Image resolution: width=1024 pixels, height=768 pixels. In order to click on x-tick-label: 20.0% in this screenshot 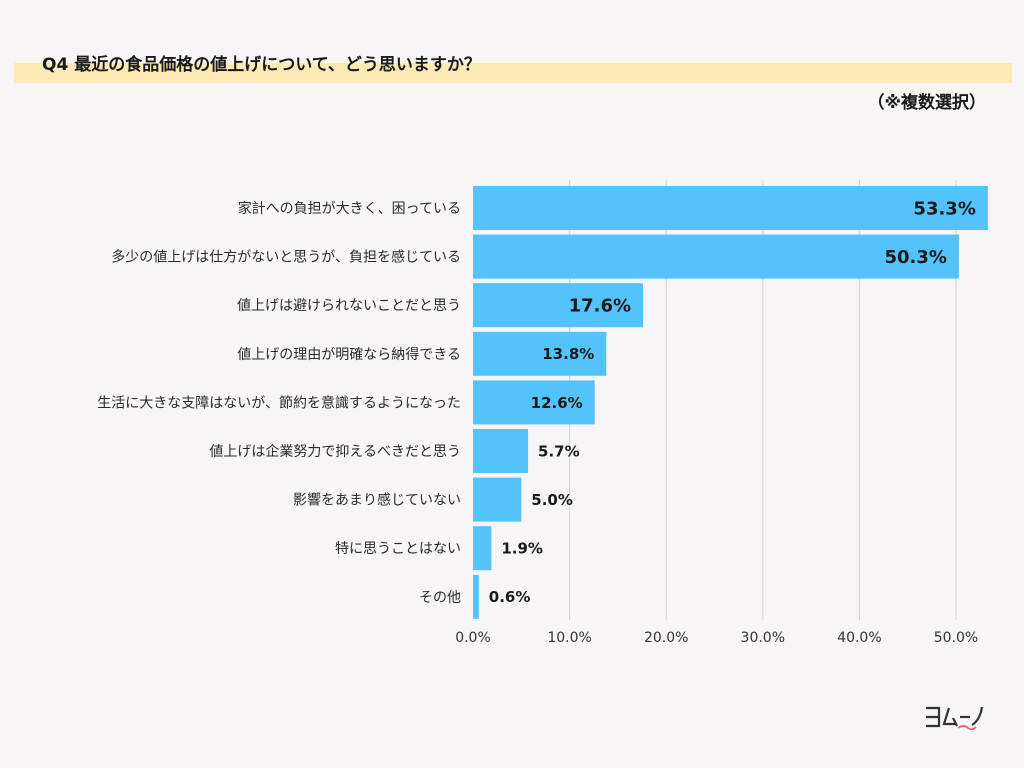, I will do `click(666, 638)`.